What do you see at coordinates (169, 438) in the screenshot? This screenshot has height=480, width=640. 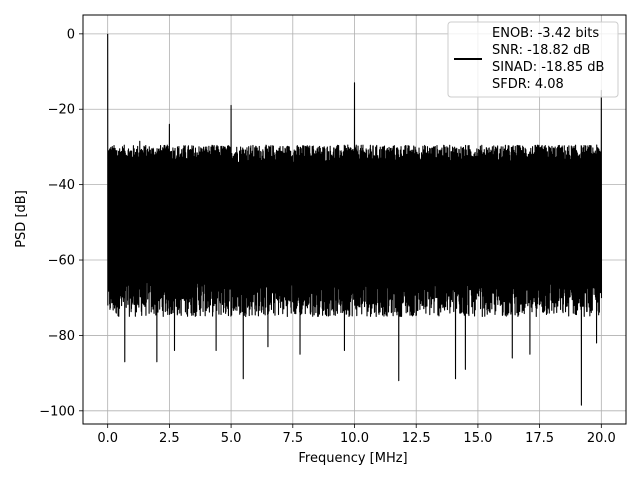 I see `x-tick-label: 2.5` at bounding box center [169, 438].